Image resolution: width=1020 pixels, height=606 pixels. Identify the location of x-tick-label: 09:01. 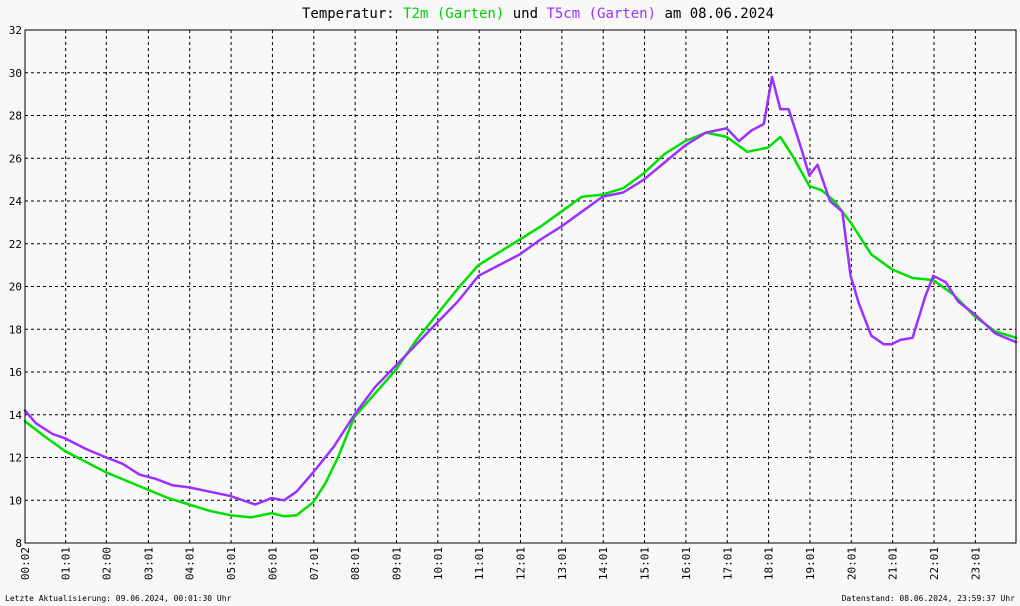
(396, 563).